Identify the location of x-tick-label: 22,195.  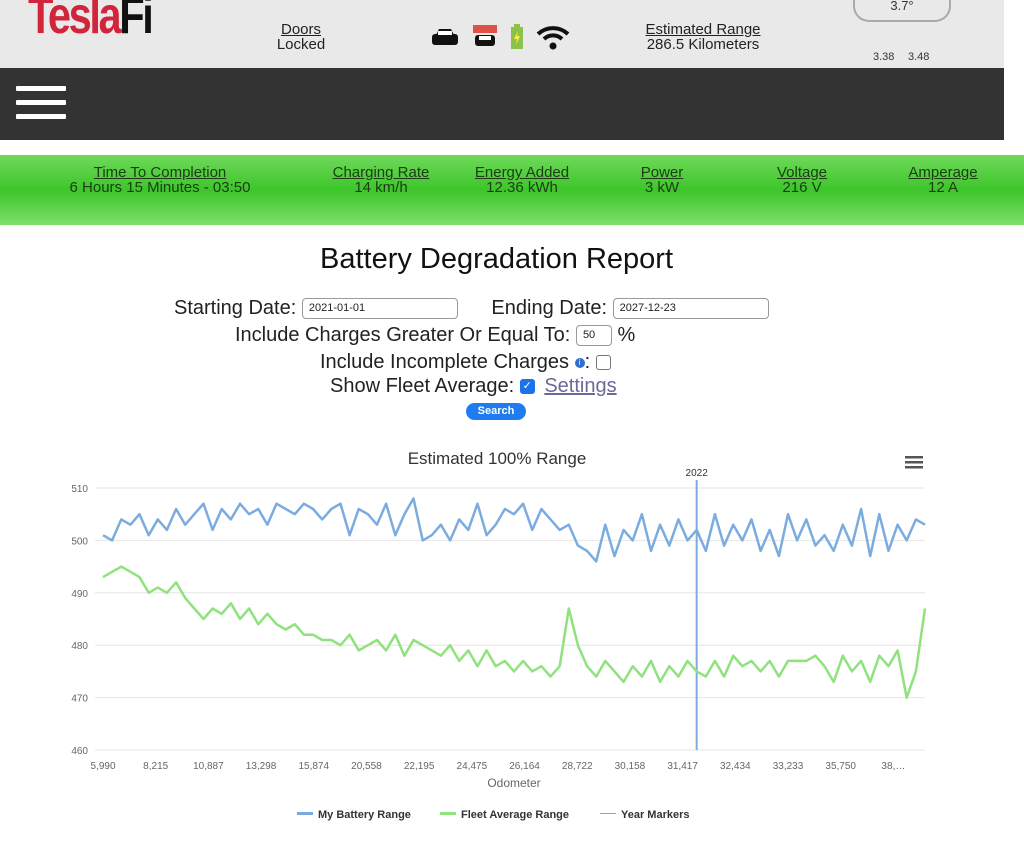
(419, 766).